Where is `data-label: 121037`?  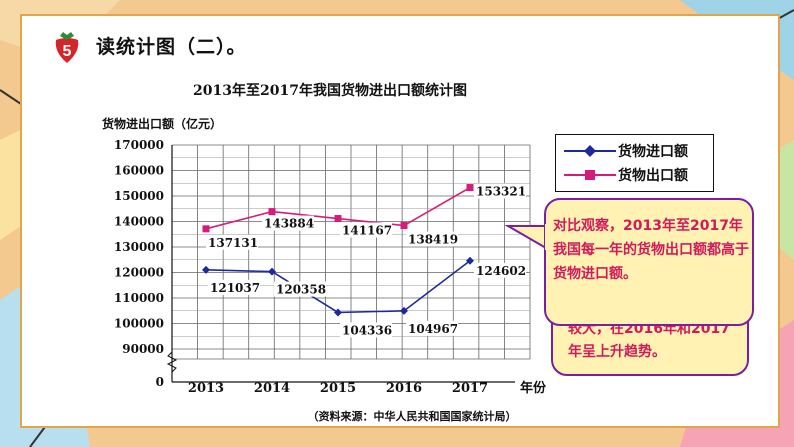 data-label: 121037 is located at coordinates (235, 288).